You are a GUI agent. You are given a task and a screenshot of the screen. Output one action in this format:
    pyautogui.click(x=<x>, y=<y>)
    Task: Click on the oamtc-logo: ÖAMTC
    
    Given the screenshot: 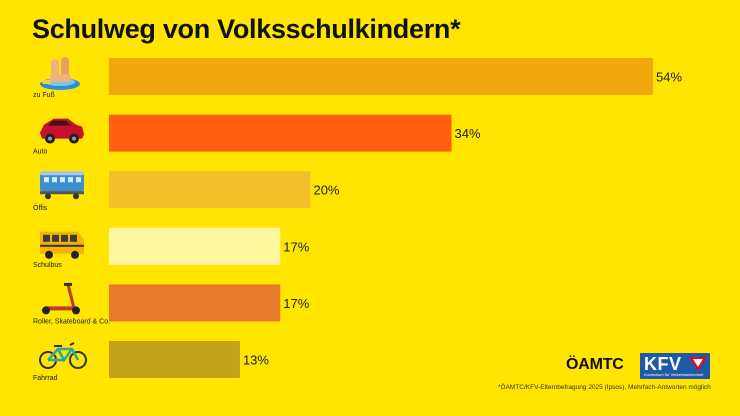 What is the action you would take?
    pyautogui.click(x=595, y=365)
    